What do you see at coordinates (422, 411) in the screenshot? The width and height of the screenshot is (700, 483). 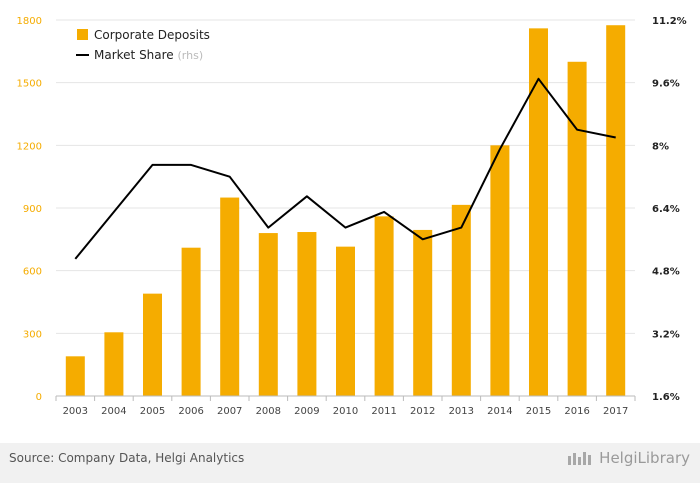 I see `x-tick-label: 2012` at bounding box center [422, 411].